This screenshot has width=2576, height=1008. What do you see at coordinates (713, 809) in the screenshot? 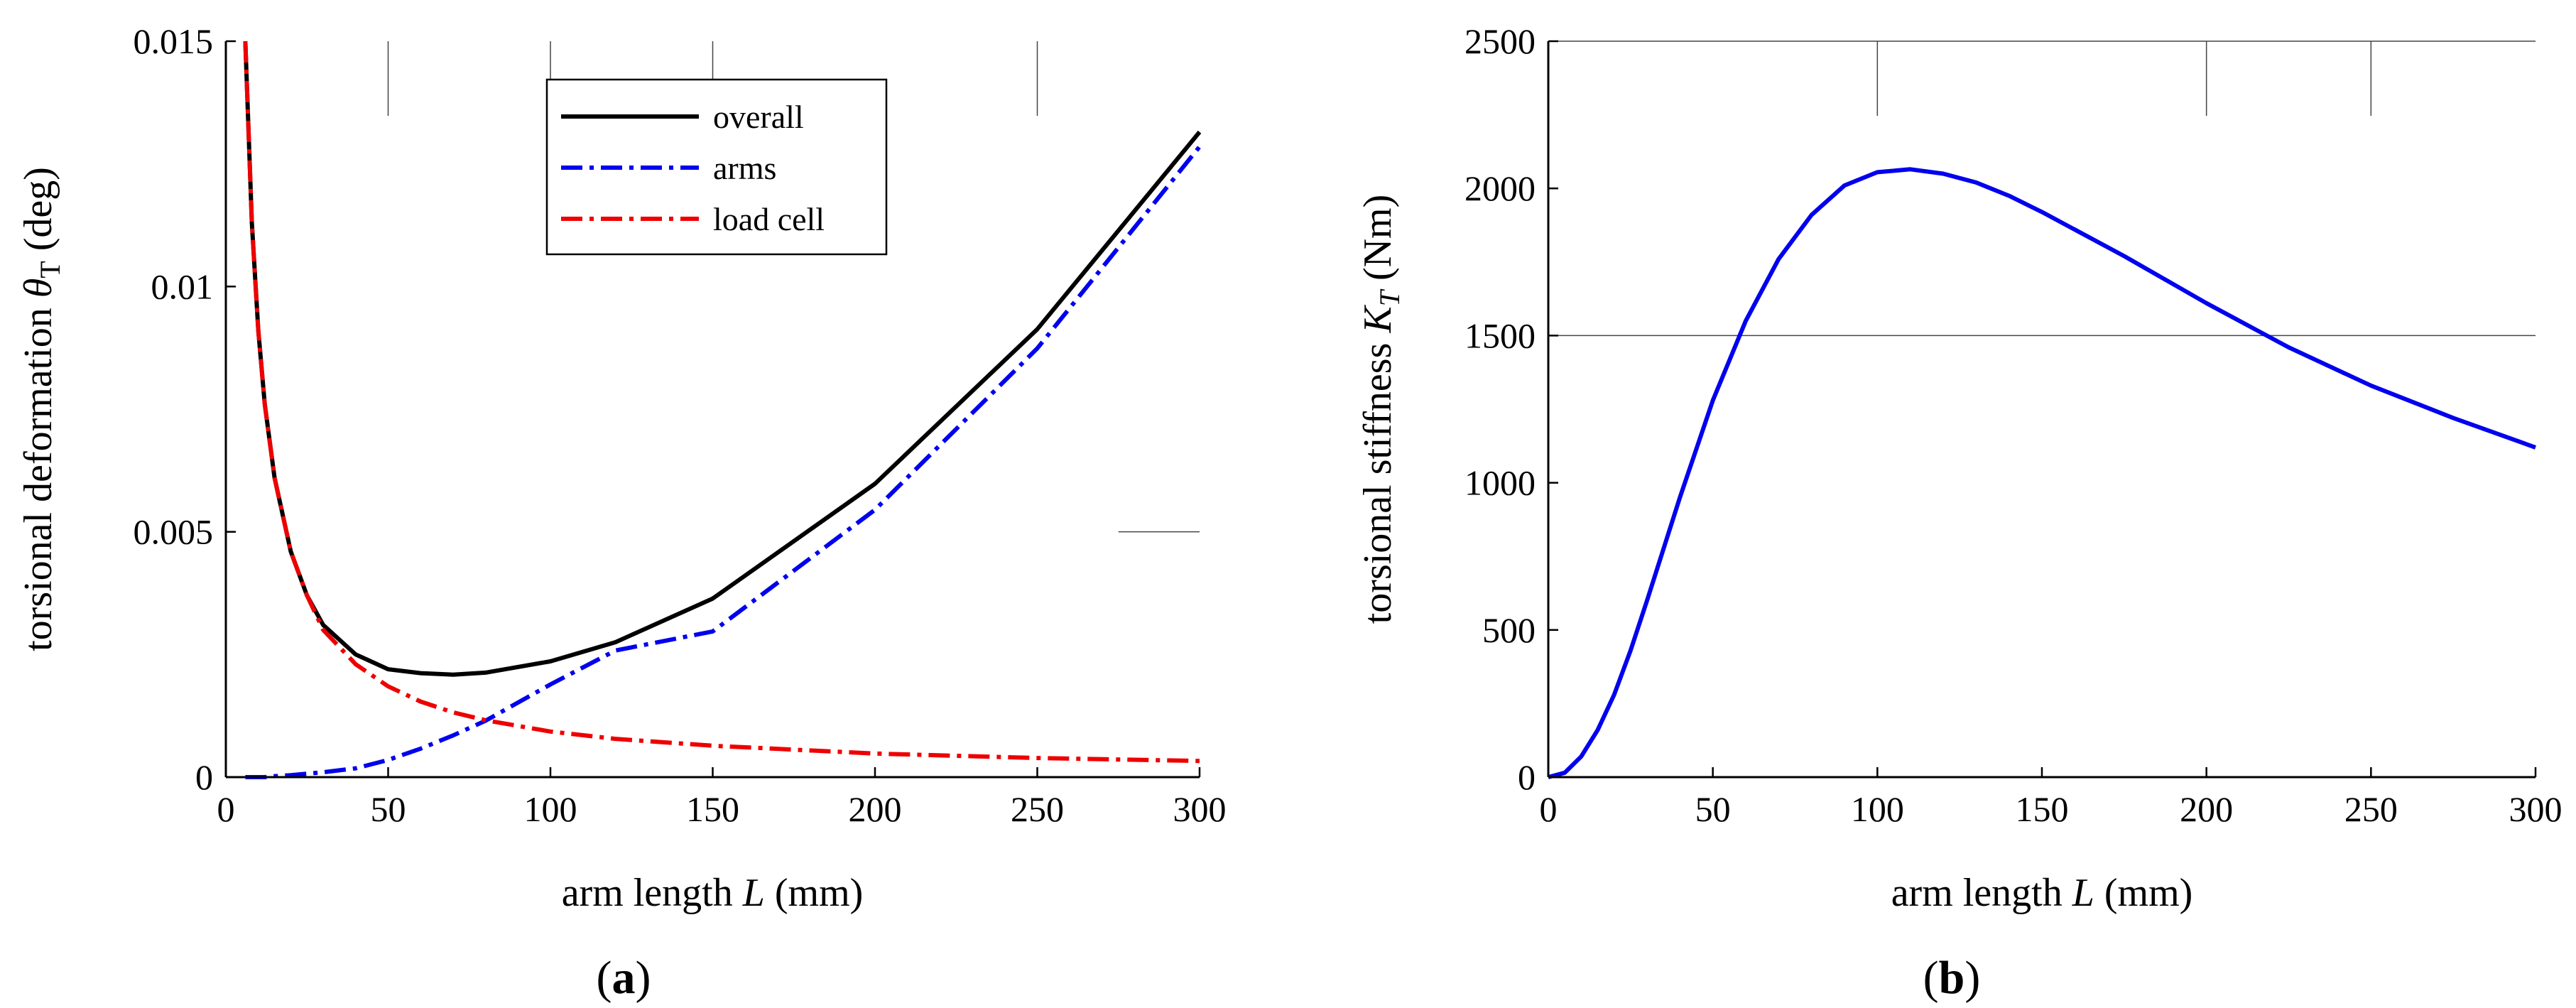
I see `chart-a-x-tick-label: 150` at bounding box center [713, 809].